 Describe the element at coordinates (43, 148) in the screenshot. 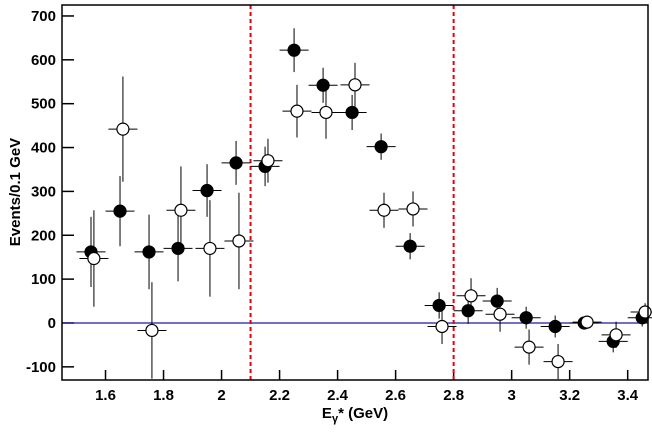

I see `y-tick-label: 400` at that location.